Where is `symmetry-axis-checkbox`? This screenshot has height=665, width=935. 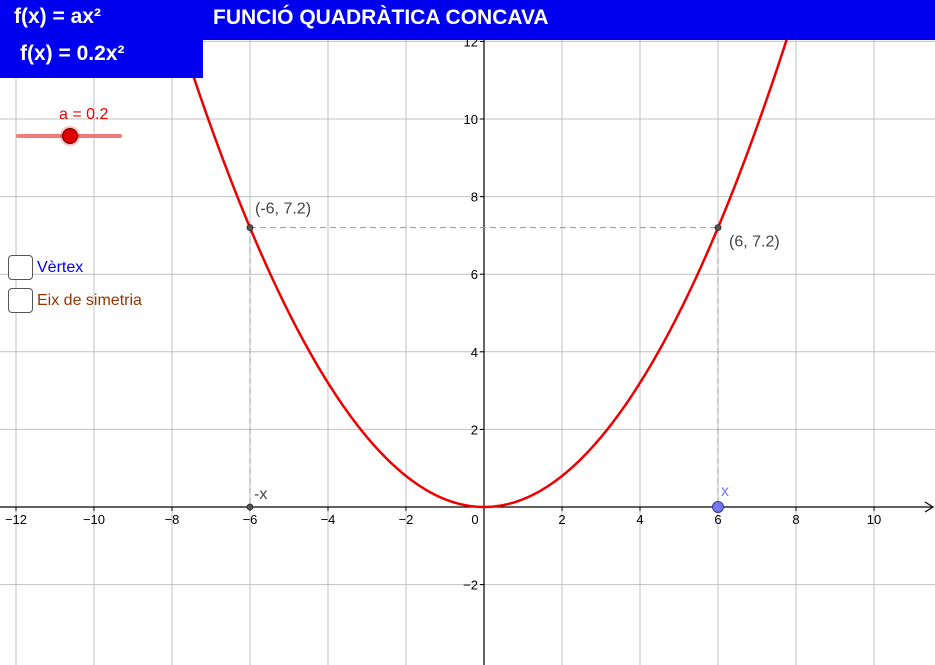
symmetry-axis-checkbox is located at coordinates (20, 300).